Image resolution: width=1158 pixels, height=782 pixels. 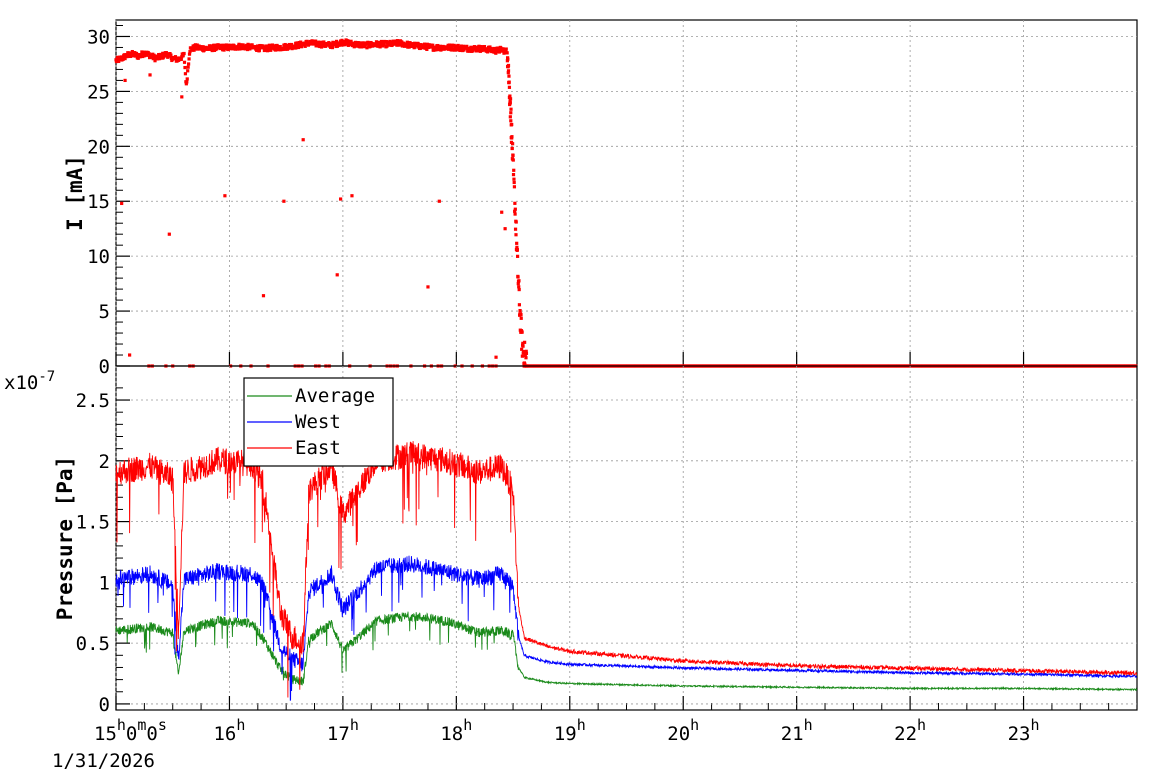 What do you see at coordinates (318, 448) in the screenshot?
I see `legend-label-east: East` at bounding box center [318, 448].